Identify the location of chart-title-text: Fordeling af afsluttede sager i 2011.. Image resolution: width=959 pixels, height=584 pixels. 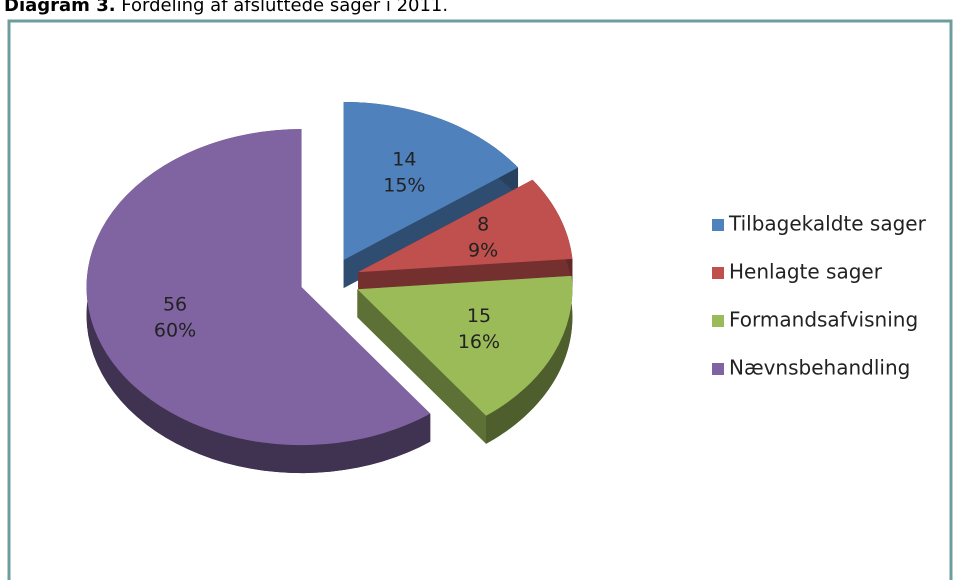
(284, 8).